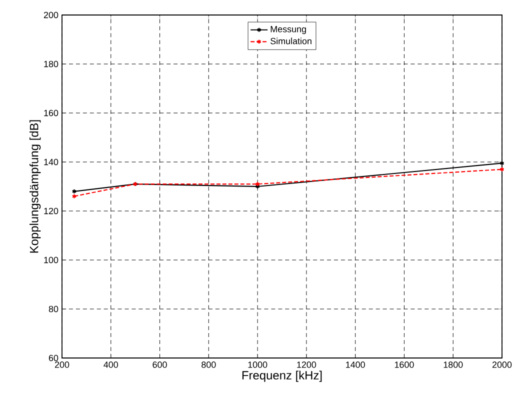 Image resolution: width=517 pixels, height=403 pixels. What do you see at coordinates (111, 365) in the screenshot?
I see `x-tick-label: 400` at bounding box center [111, 365].